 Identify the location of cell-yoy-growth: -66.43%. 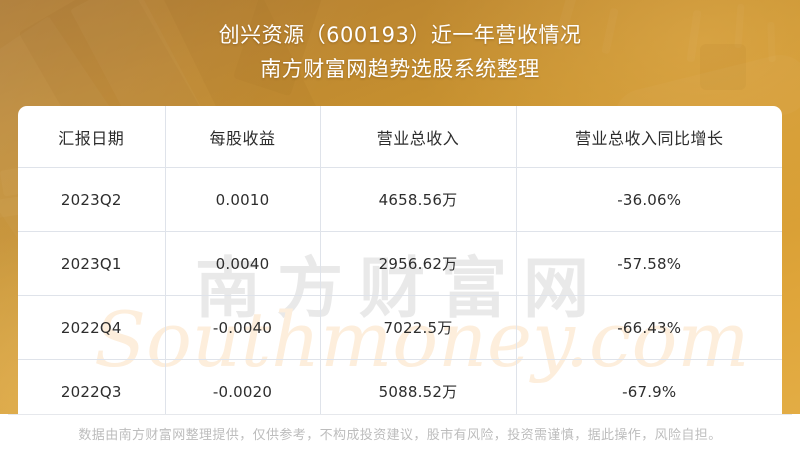
(649, 327).